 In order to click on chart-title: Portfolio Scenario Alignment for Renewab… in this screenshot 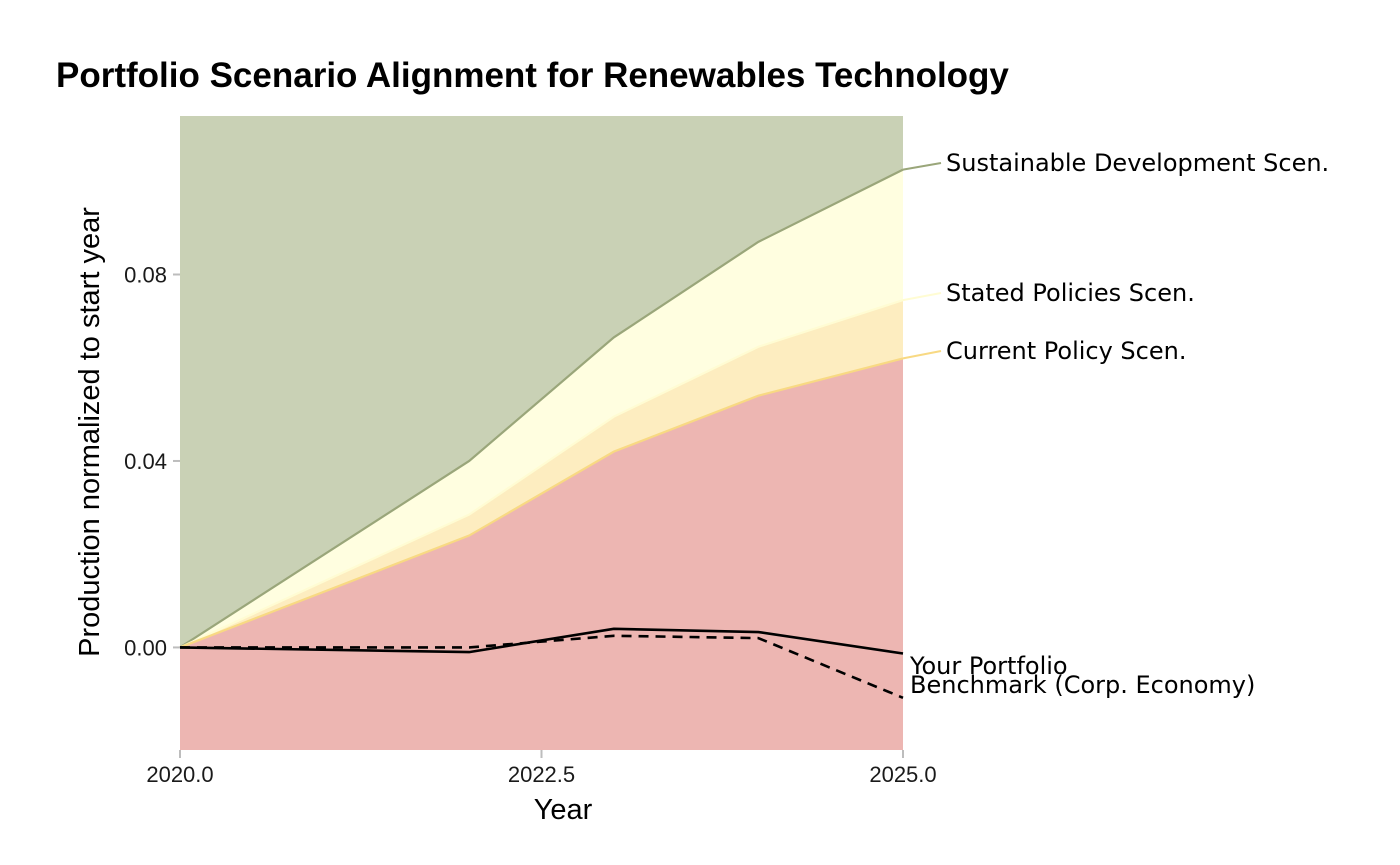, I will do `click(532, 75)`.